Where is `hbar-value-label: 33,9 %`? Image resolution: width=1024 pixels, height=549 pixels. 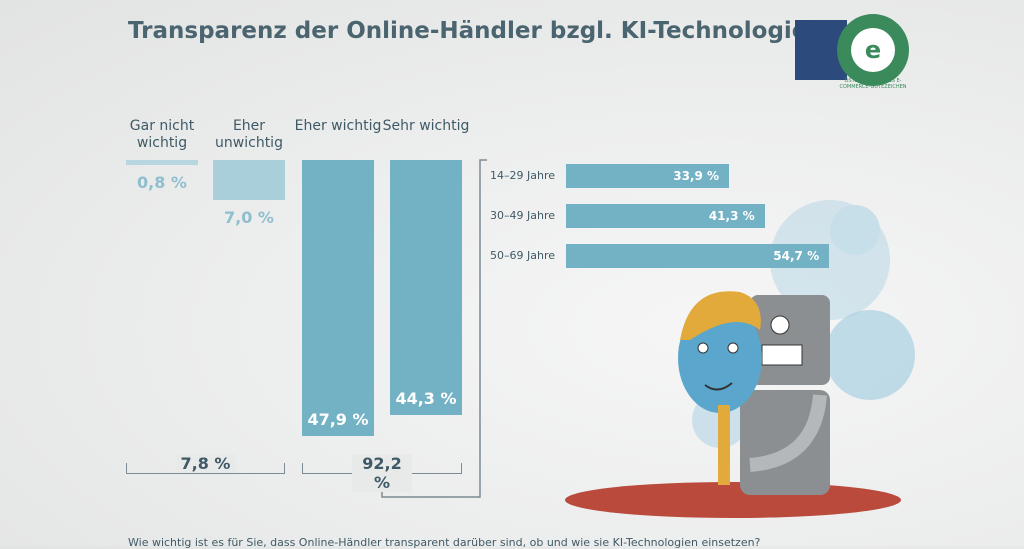
hbar-value-label: 33,9 % is located at coordinates (696, 176).